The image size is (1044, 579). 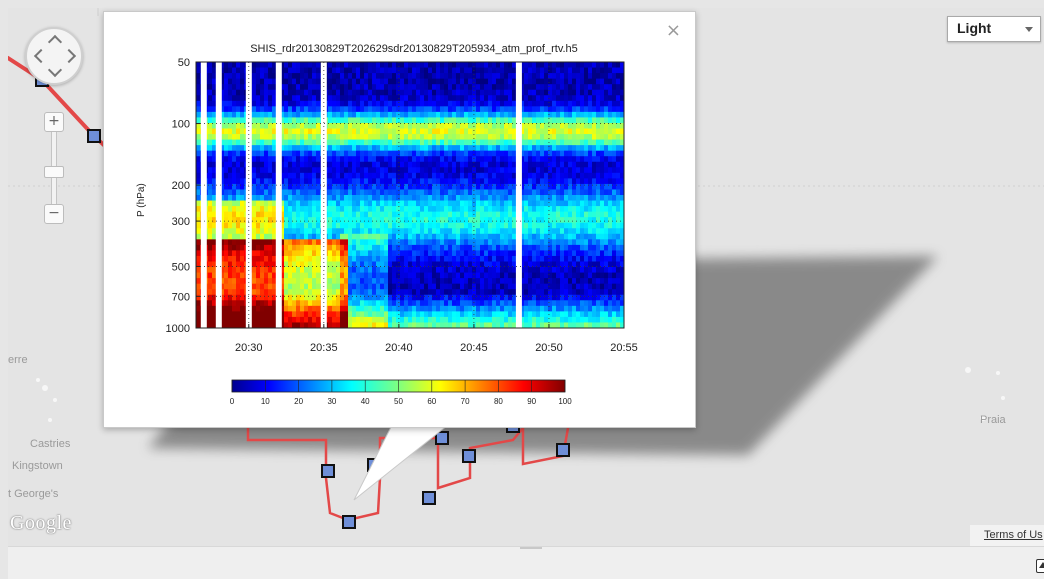 I want to click on zoom-slider-handle, so click(x=54, y=172).